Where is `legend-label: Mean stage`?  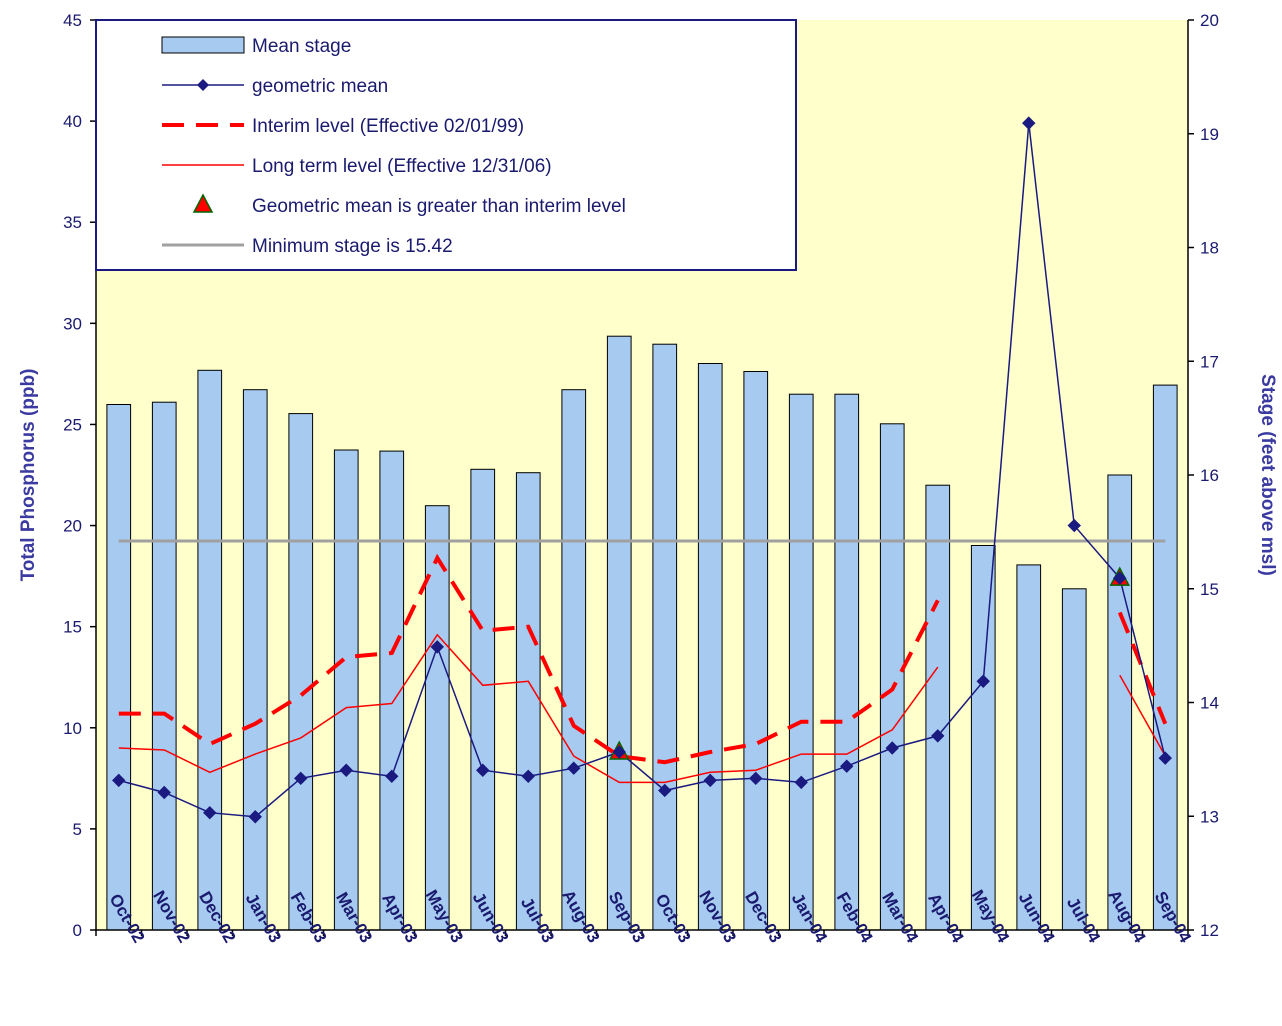
legend-label: Mean stage is located at coordinates (301, 46).